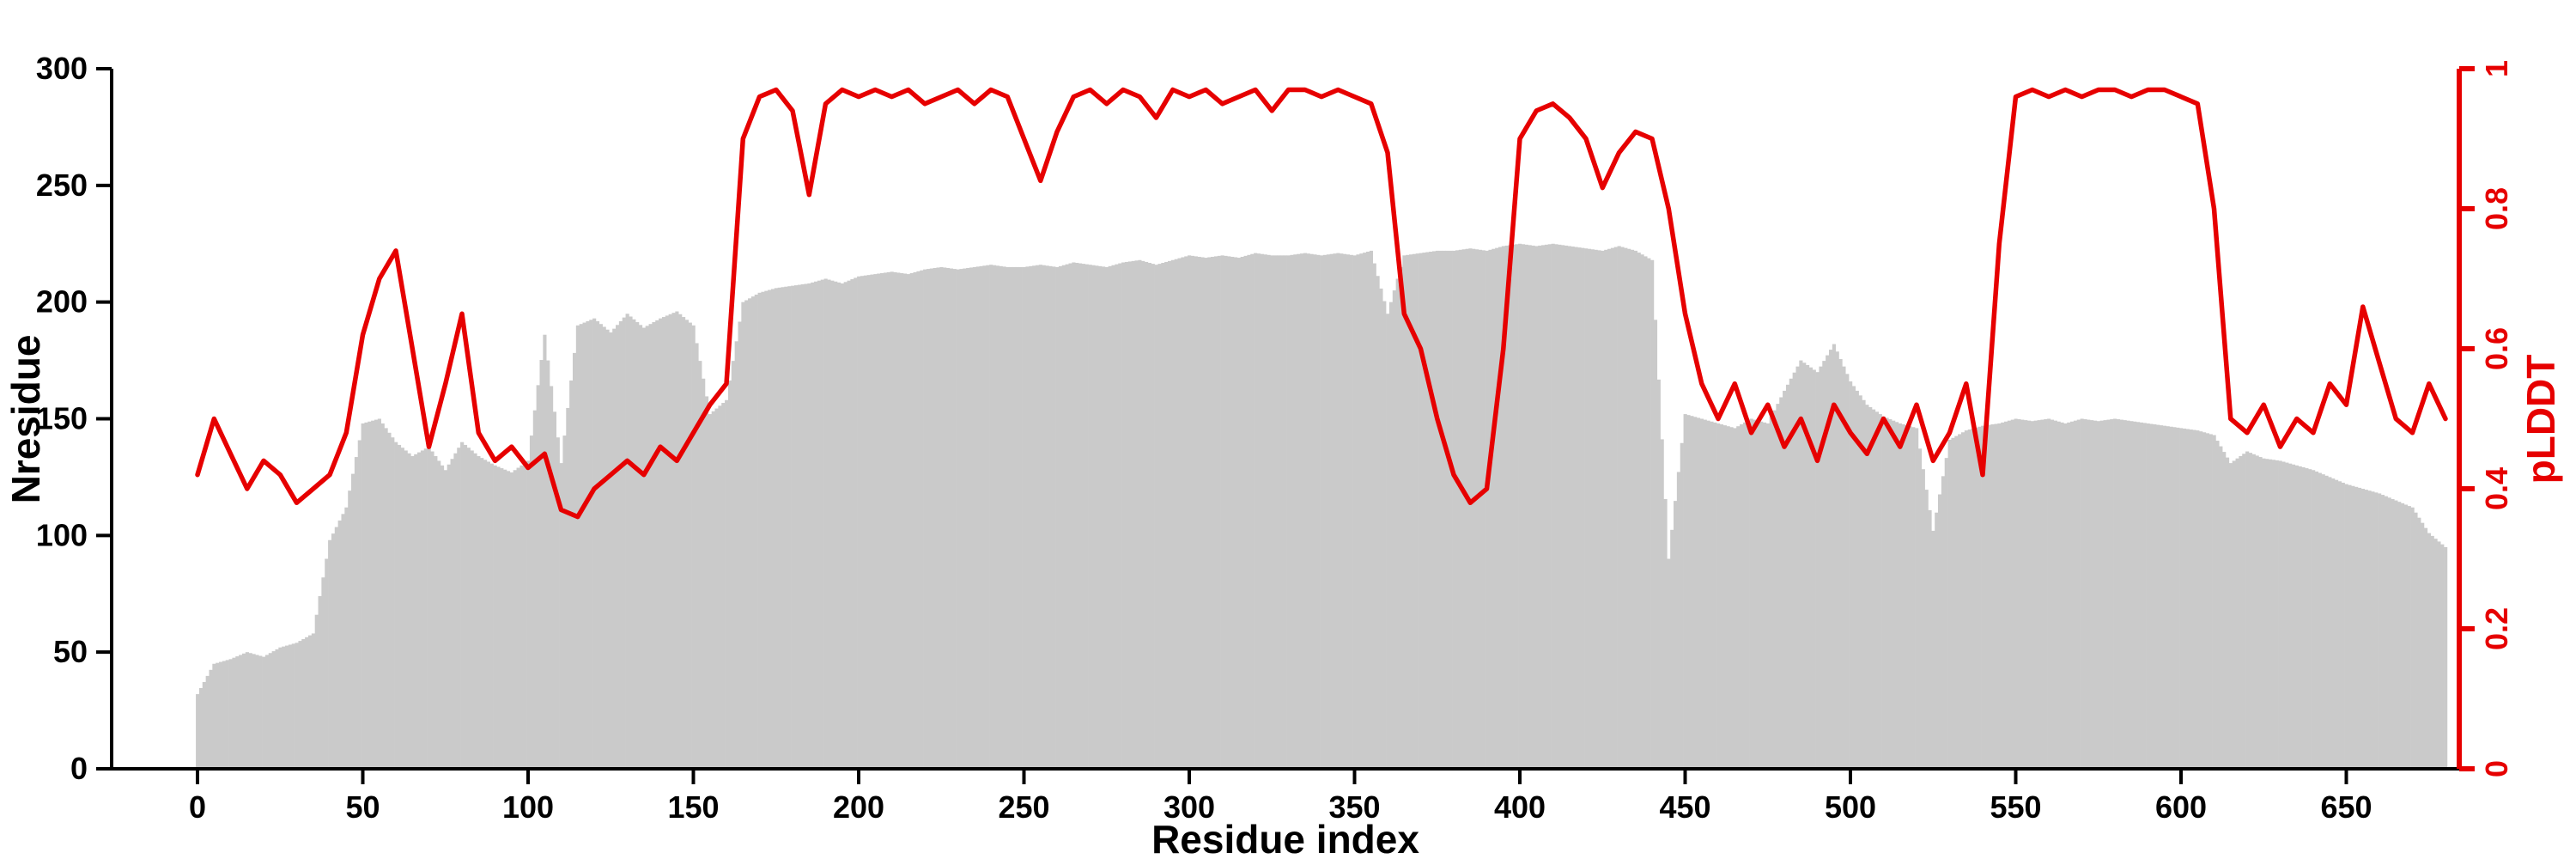  What do you see at coordinates (1685, 807) in the screenshot?
I see `x-tick-label: 450` at bounding box center [1685, 807].